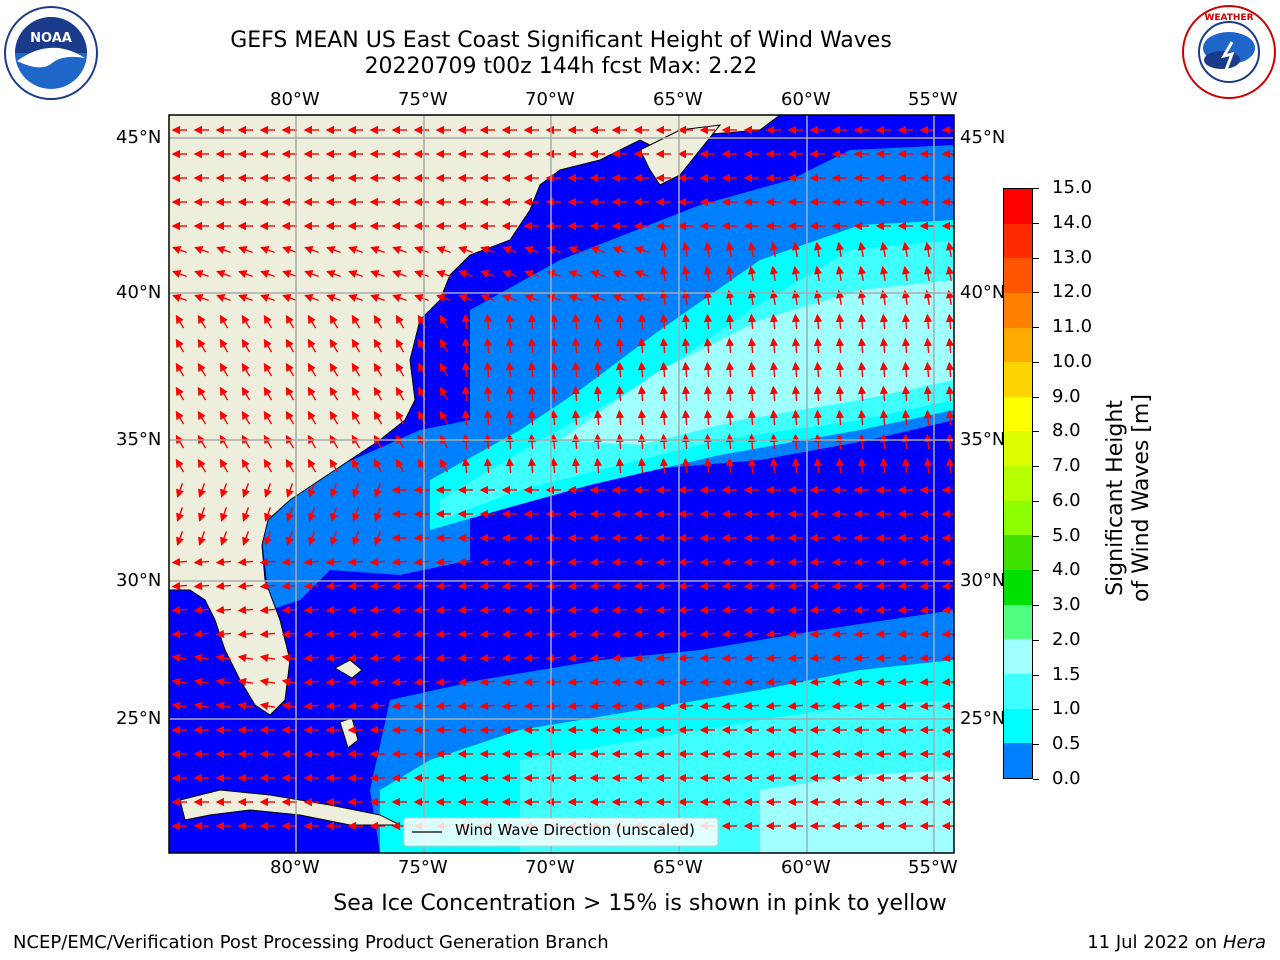 Image resolution: width=1280 pixels, height=960 pixels. I want to click on nws-logo: WEATHER, so click(1229, 52).